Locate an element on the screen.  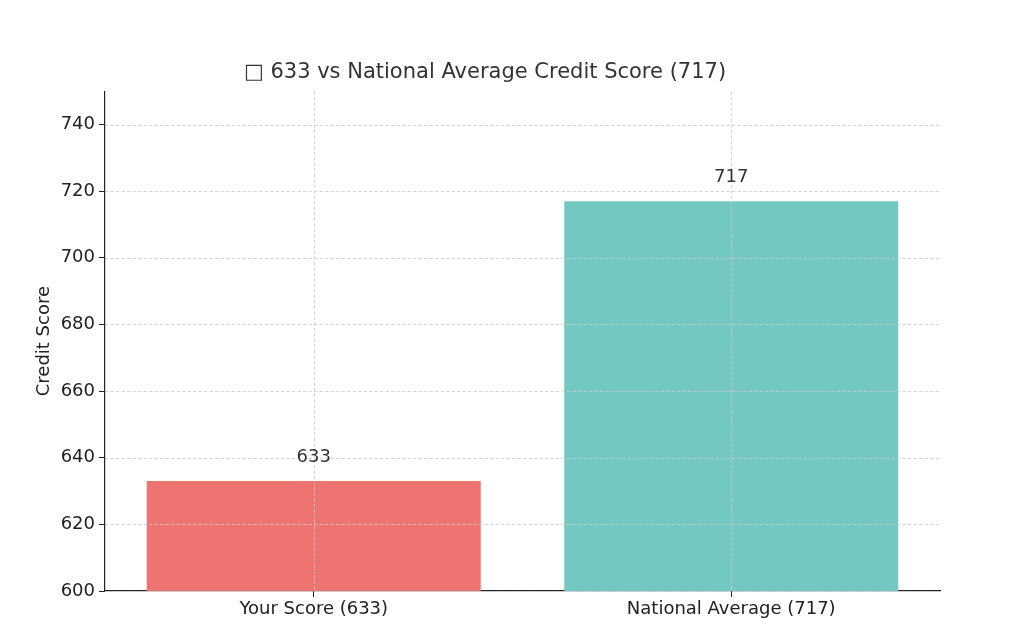
y-tick-label: 680 is located at coordinates (77, 323).